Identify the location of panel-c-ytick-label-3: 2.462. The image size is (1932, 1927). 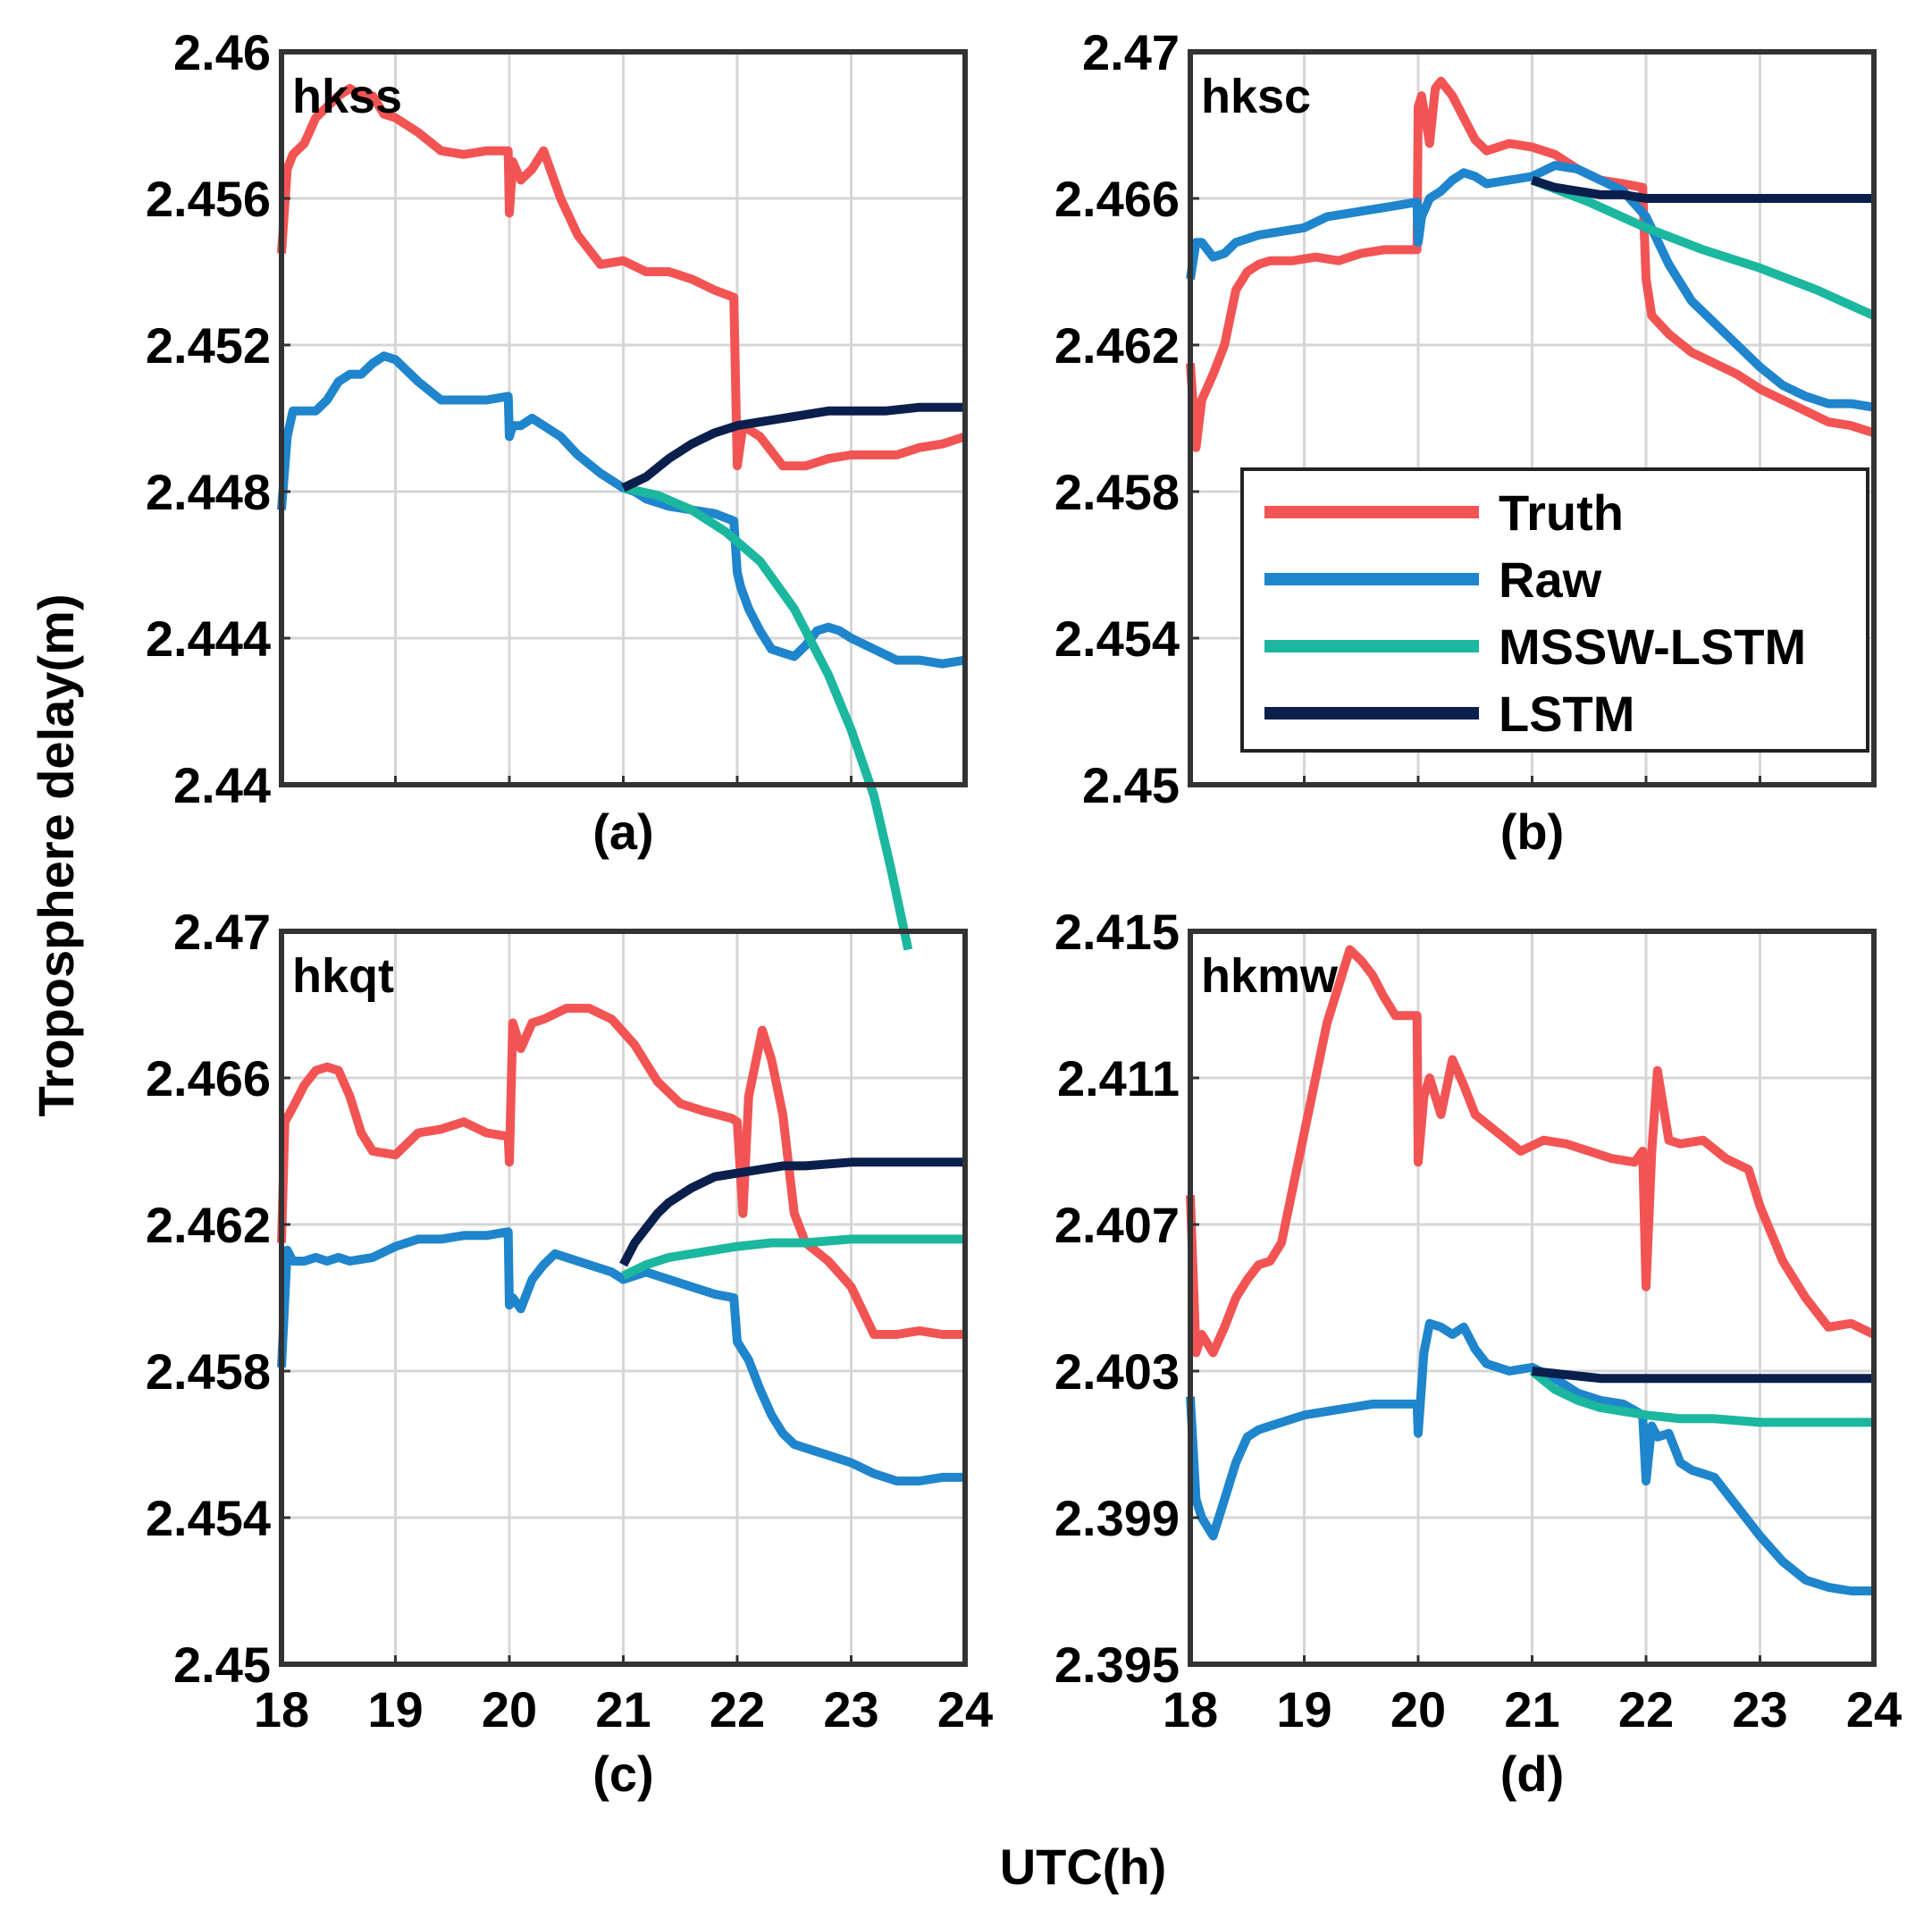
(208, 1225).